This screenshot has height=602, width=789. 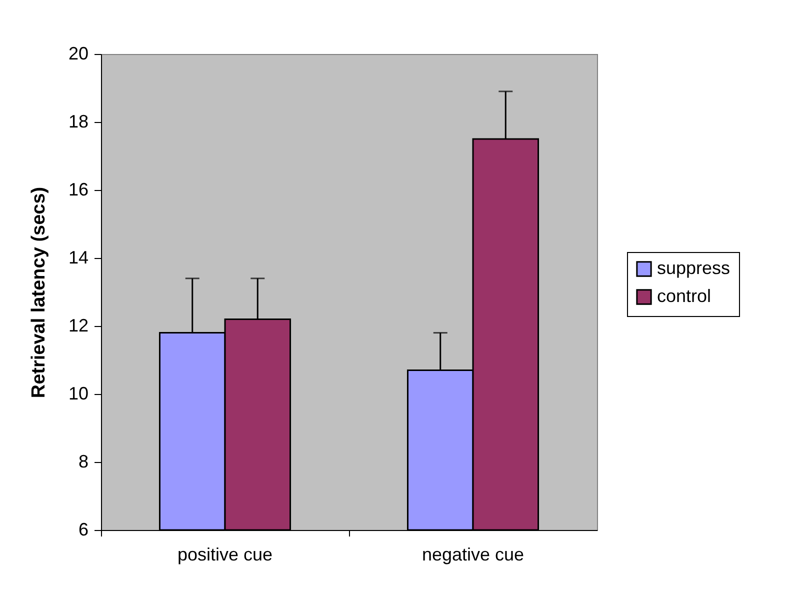 What do you see at coordinates (78, 326) in the screenshot?
I see `y-tick-label: 12` at bounding box center [78, 326].